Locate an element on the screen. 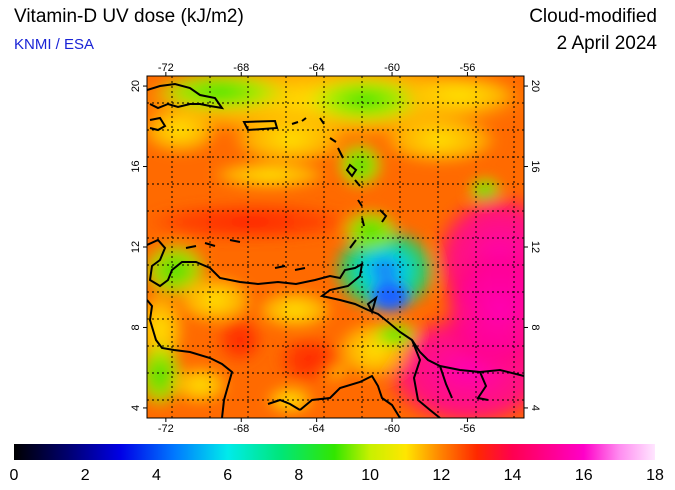  colorbar-label: 6 is located at coordinates (227, 475).